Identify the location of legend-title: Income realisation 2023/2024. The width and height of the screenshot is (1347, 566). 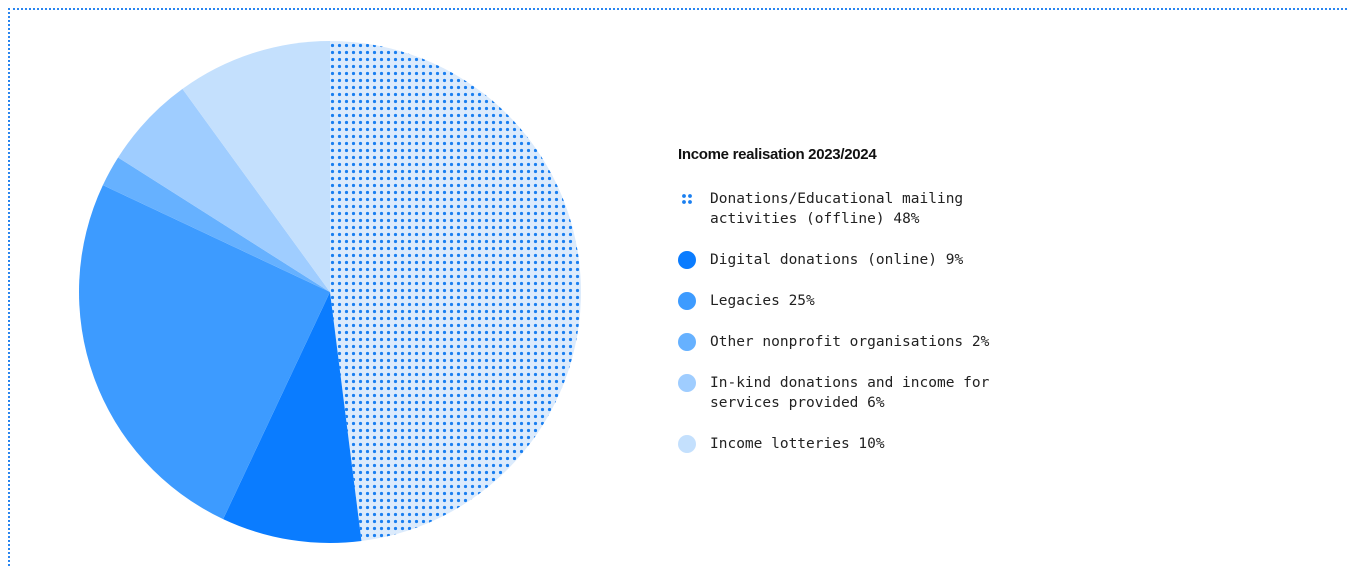
(777, 154).